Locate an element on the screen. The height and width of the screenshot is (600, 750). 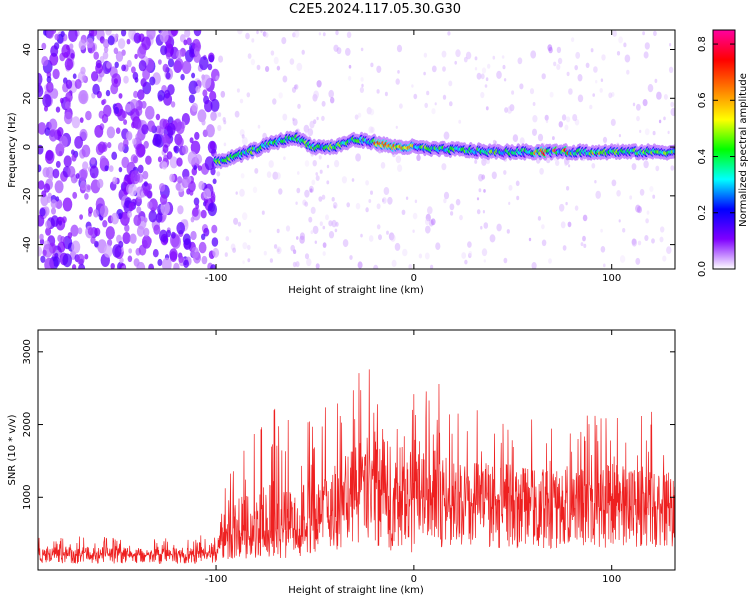
colorbar-tick-label: 0.0 is located at coordinates (702, 269).